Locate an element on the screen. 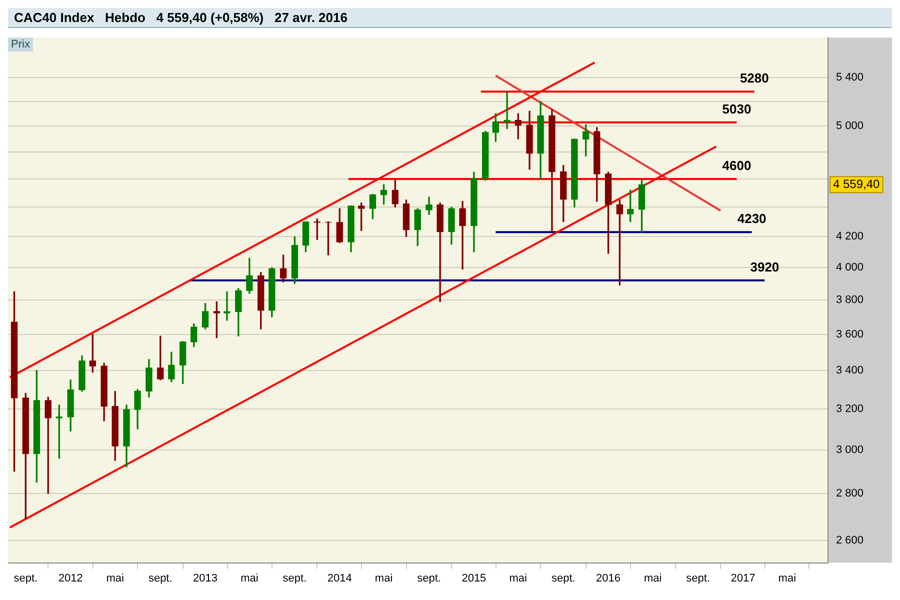  x-tick-label: 2012 is located at coordinates (70, 578).